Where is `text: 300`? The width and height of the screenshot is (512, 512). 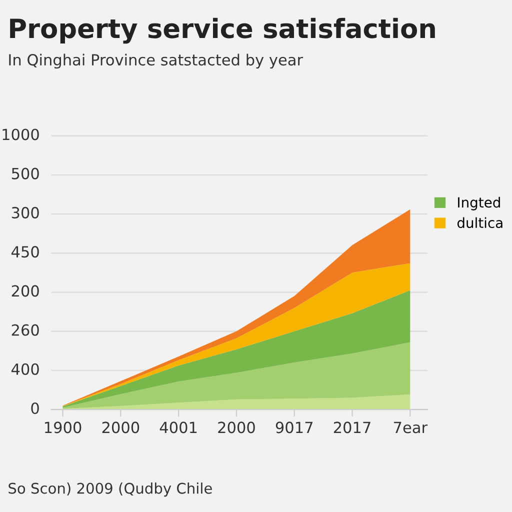
text: 300 is located at coordinates (25, 212).